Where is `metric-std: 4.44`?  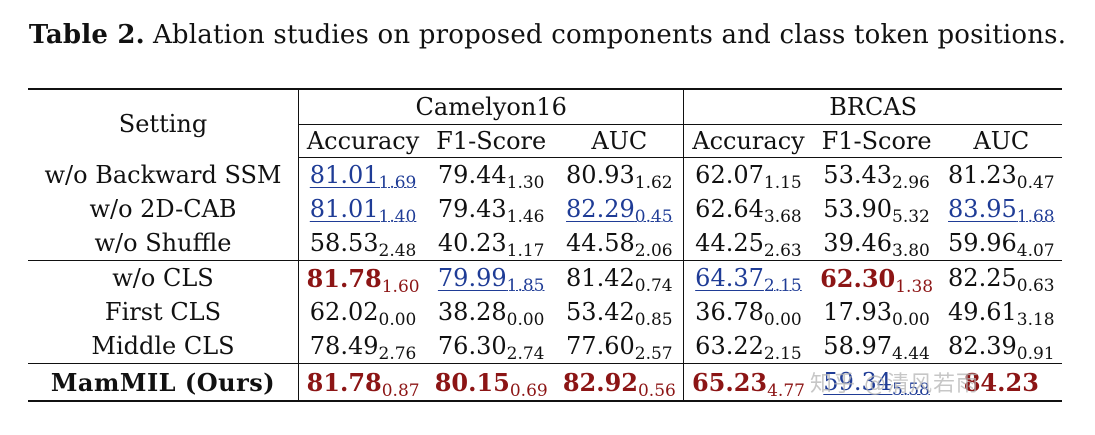 metric-std: 4.44 is located at coordinates (911, 354).